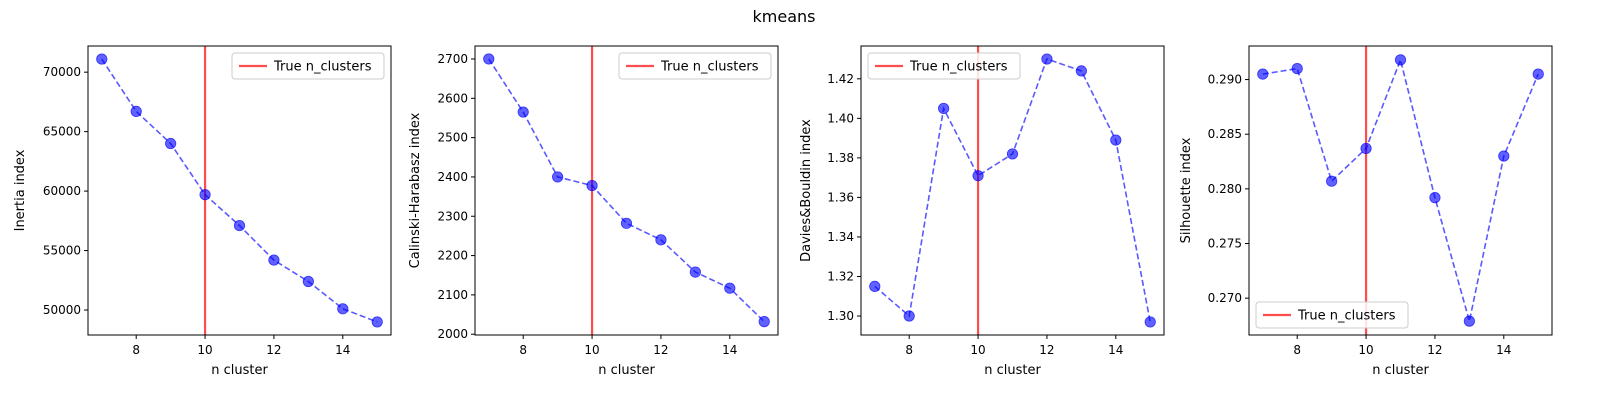  I want to click on y-tick-label: 0.280, so click(1225, 189).